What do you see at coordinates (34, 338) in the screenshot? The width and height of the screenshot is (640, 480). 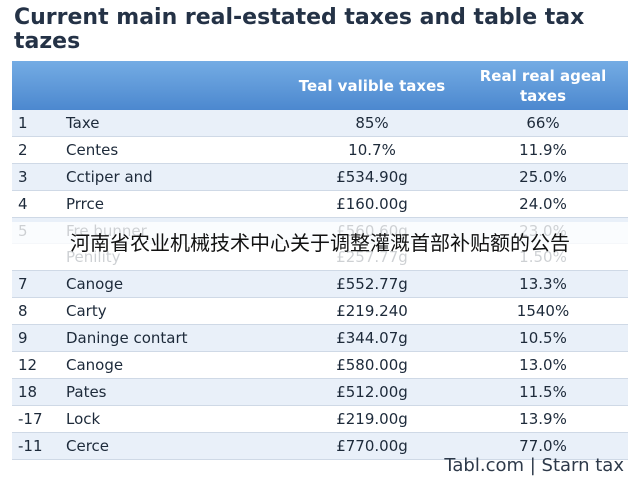 I see `row-number: 9` at bounding box center [34, 338].